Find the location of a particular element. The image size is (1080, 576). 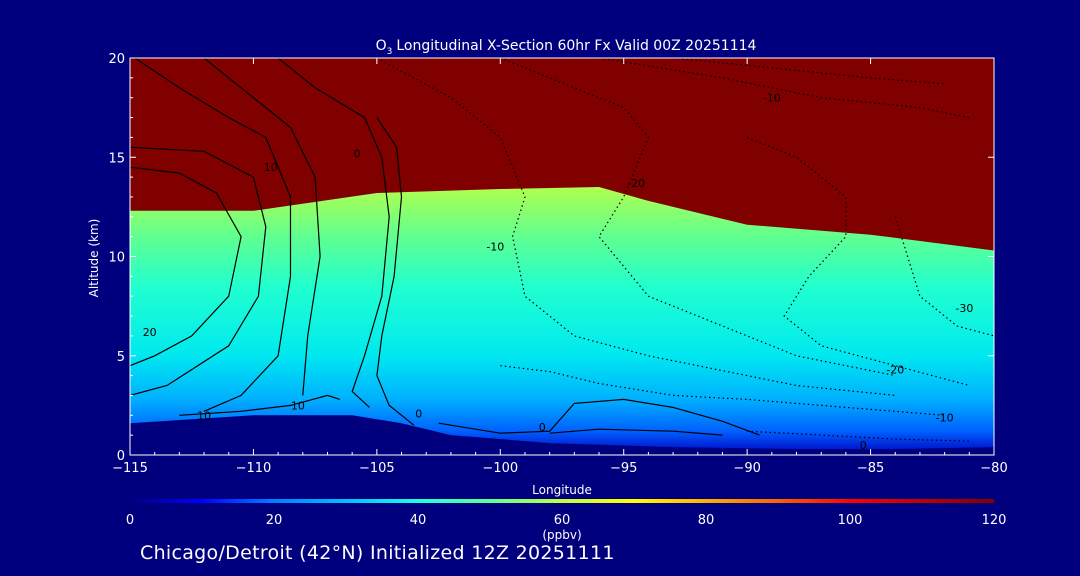

terrain-region is located at coordinates (562, 435).